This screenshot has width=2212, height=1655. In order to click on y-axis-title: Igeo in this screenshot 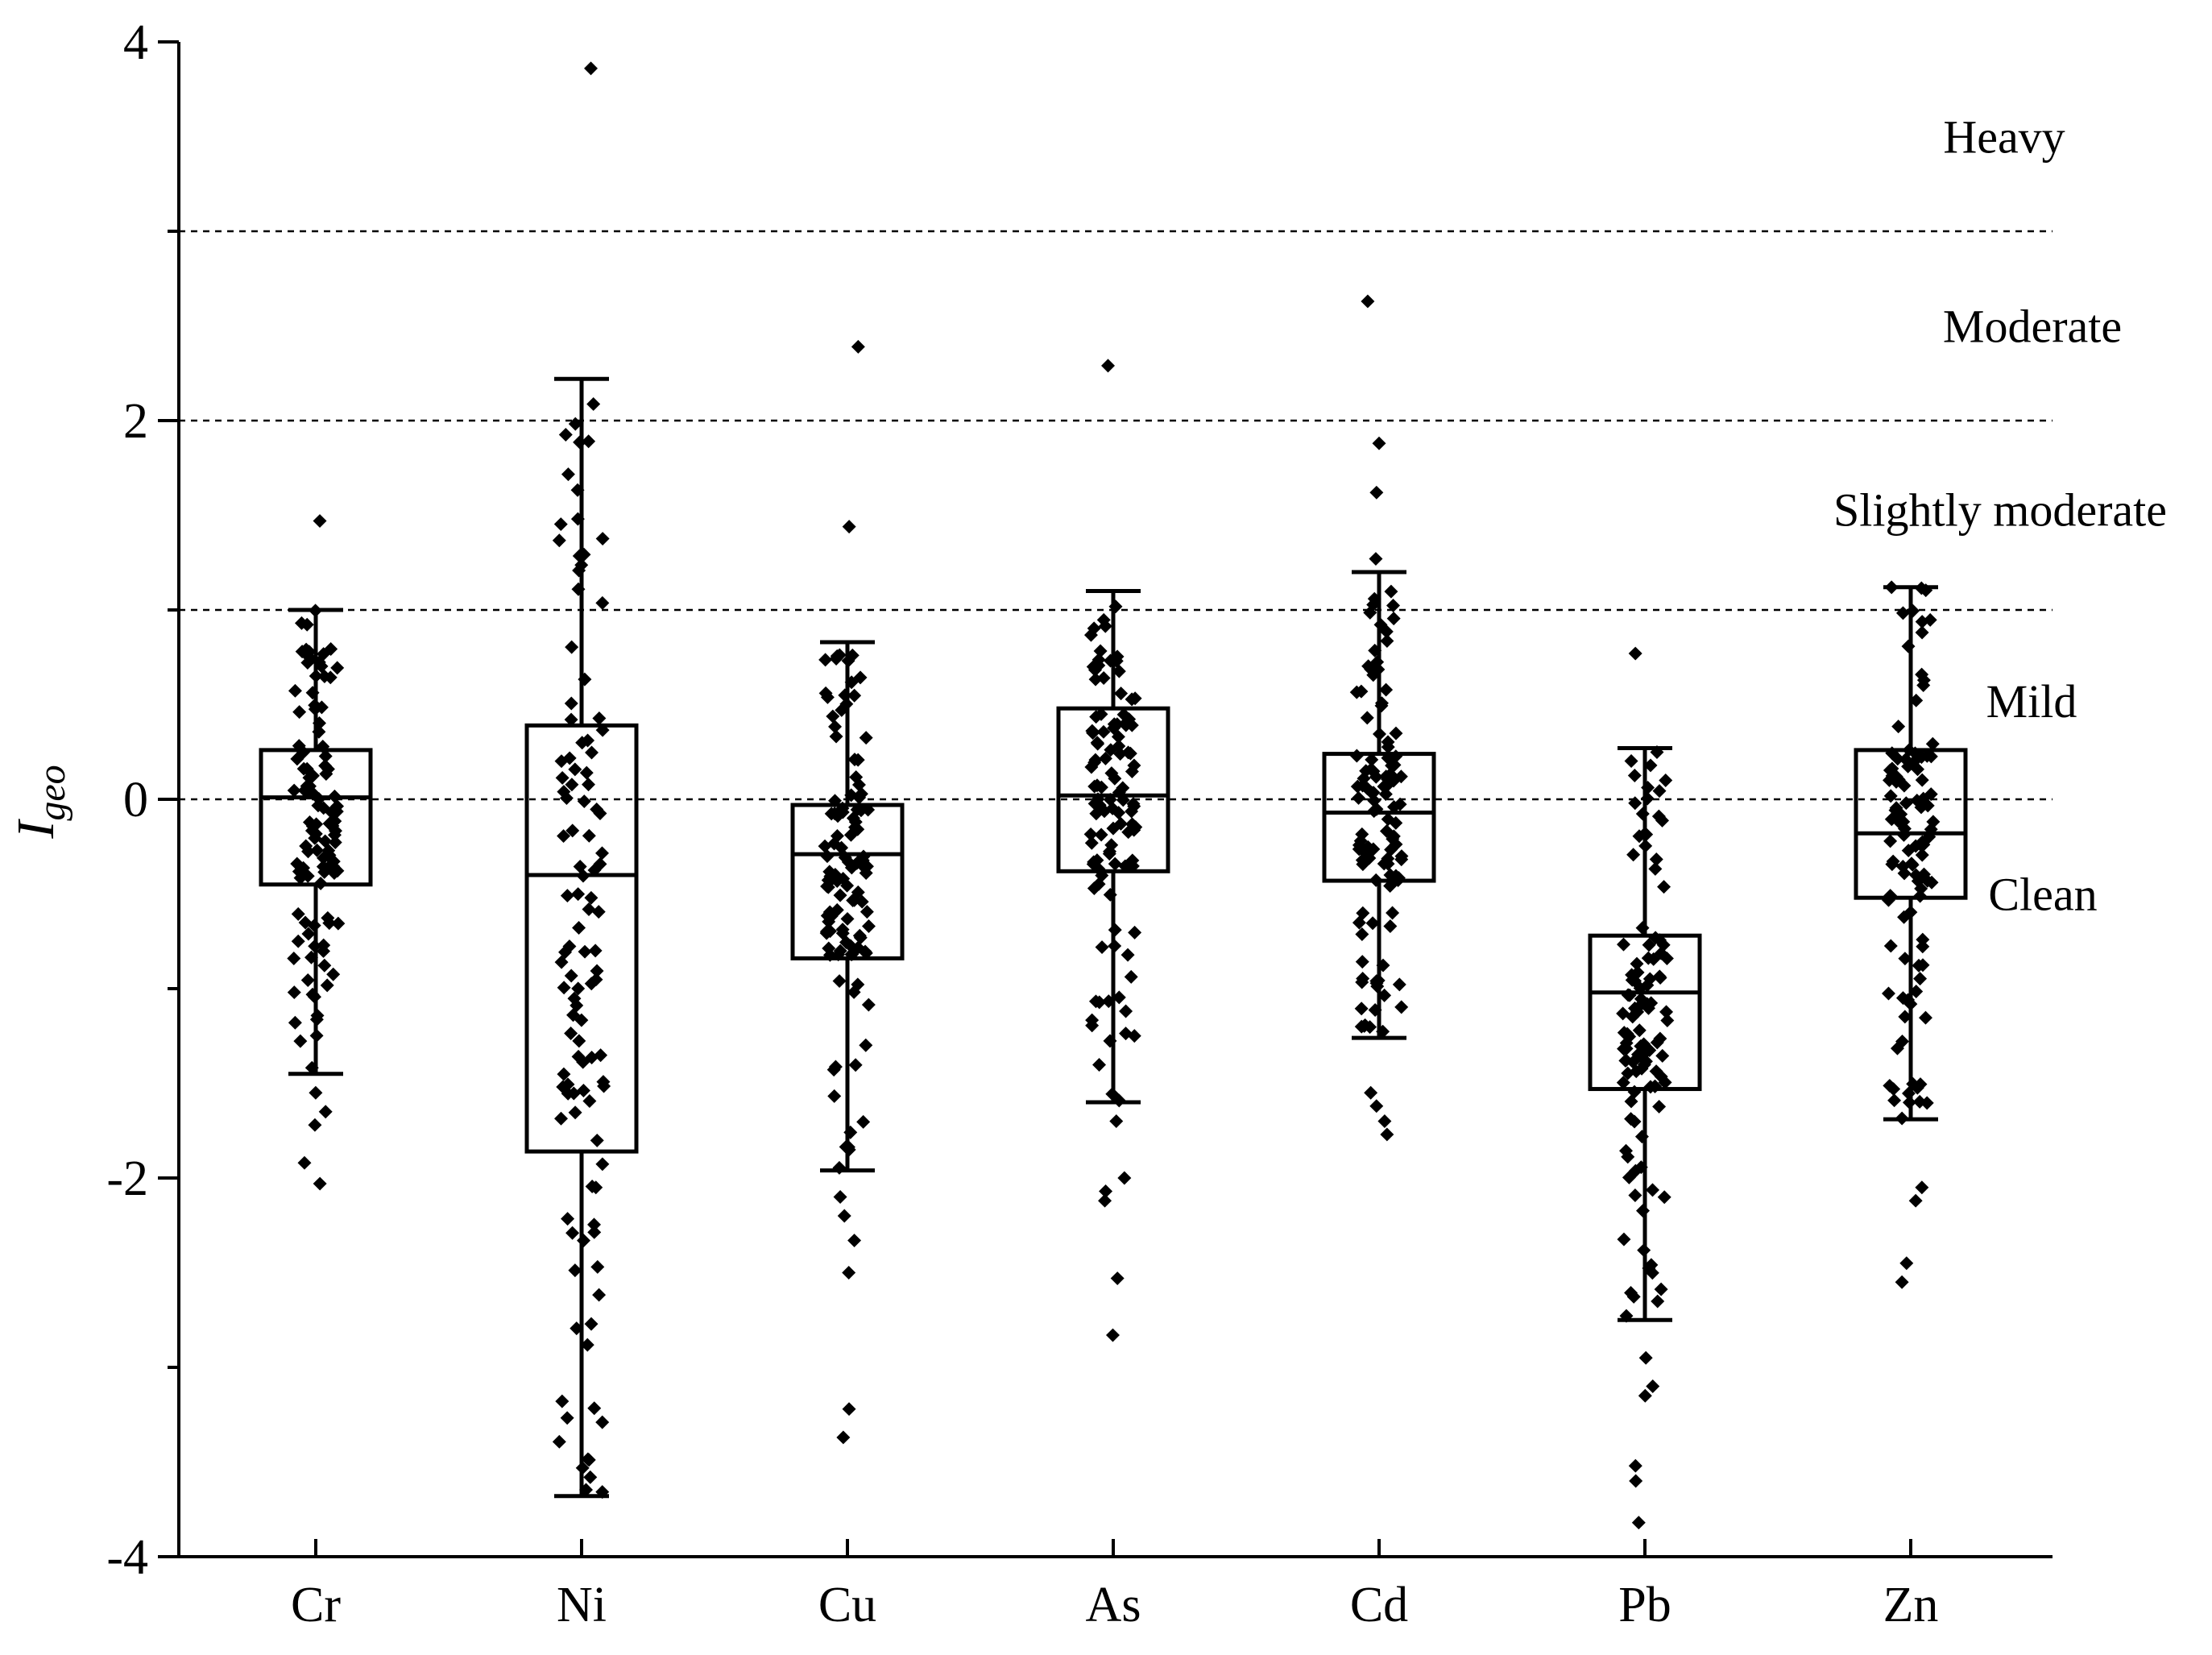, I will do `click(40, 802)`.